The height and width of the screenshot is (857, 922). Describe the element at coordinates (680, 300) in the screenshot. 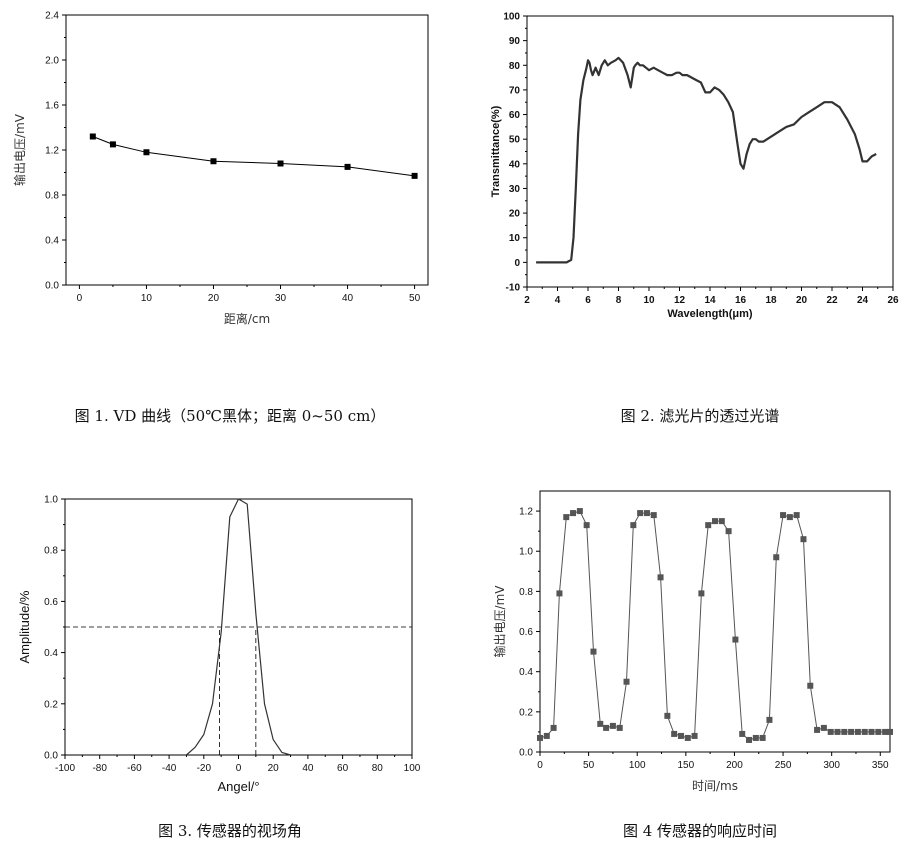

I see `x-tick-label: 12` at that location.